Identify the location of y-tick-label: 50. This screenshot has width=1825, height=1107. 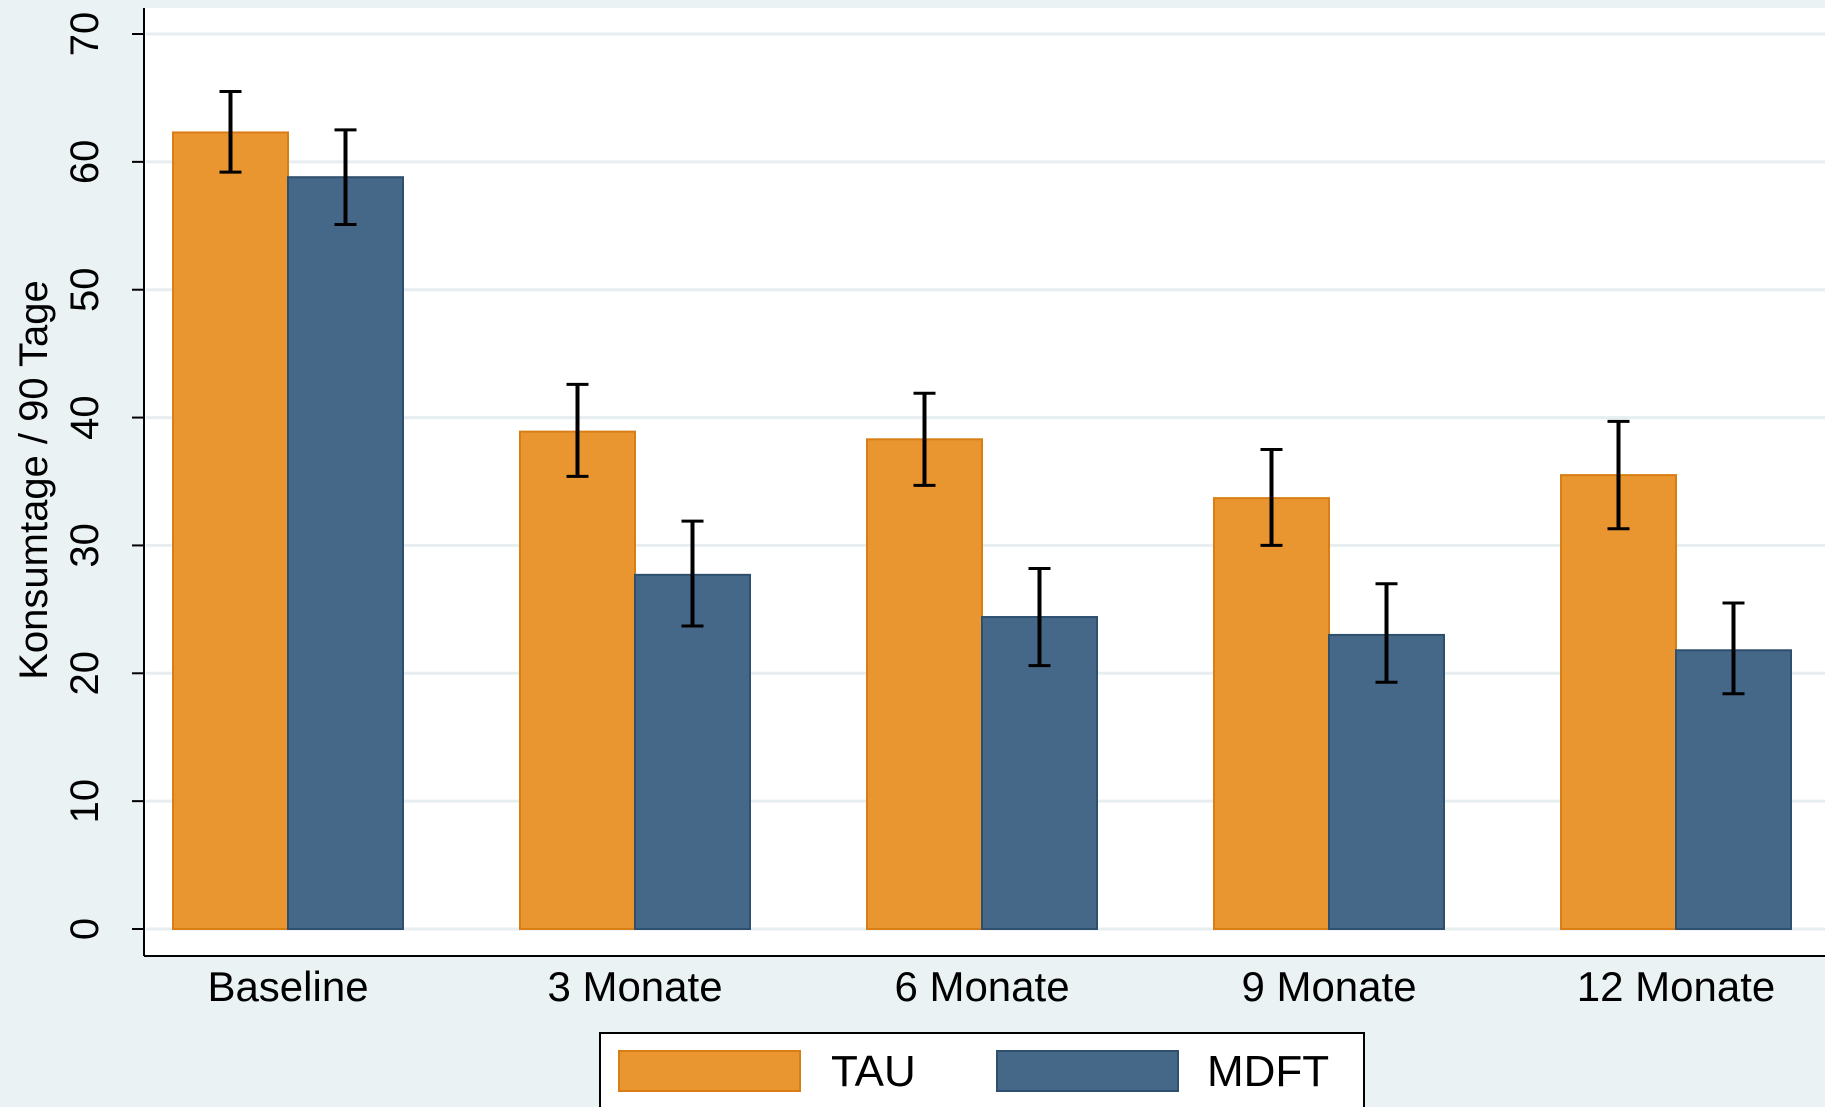
(85, 289).